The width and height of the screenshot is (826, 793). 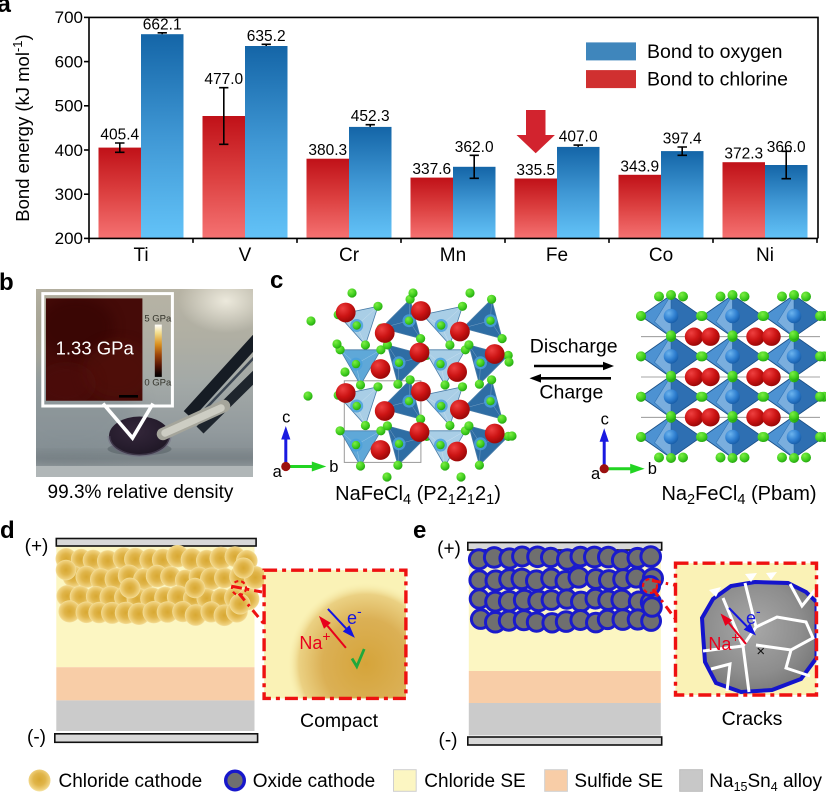 I want to click on svg-text: Chloride cathode, so click(x=131, y=781).